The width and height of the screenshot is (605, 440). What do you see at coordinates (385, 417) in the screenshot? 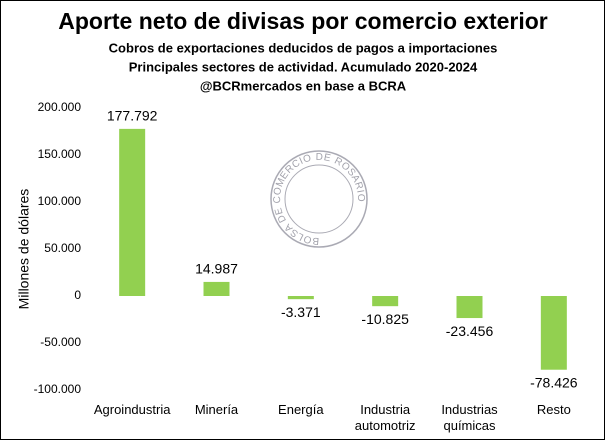
I see `x-tick-label: Industria automotriz` at bounding box center [385, 417].